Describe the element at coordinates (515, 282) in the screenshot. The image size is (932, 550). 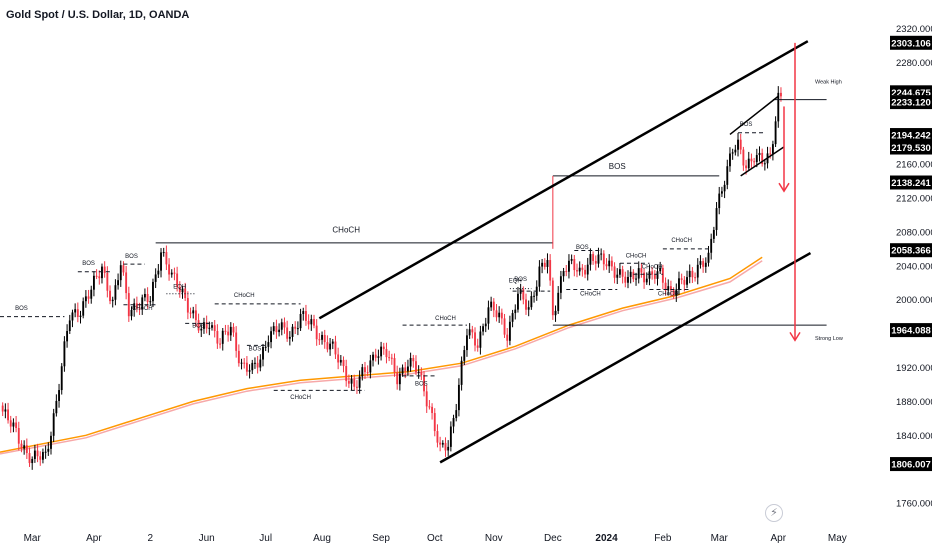
I see `structure-label: EQH` at that location.